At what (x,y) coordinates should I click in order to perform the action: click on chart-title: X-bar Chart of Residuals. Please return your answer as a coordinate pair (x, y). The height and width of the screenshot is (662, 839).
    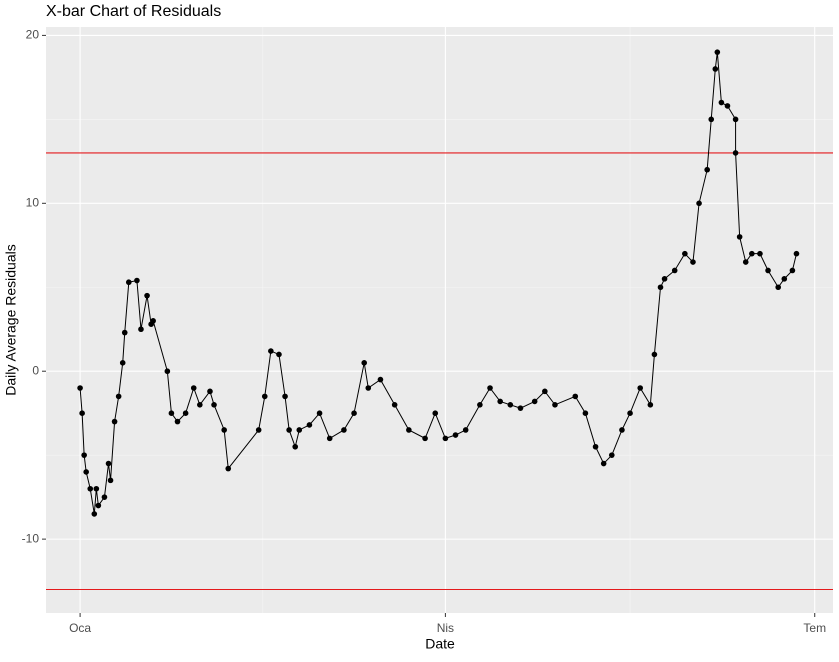
    Looking at the image, I should click on (133, 11).